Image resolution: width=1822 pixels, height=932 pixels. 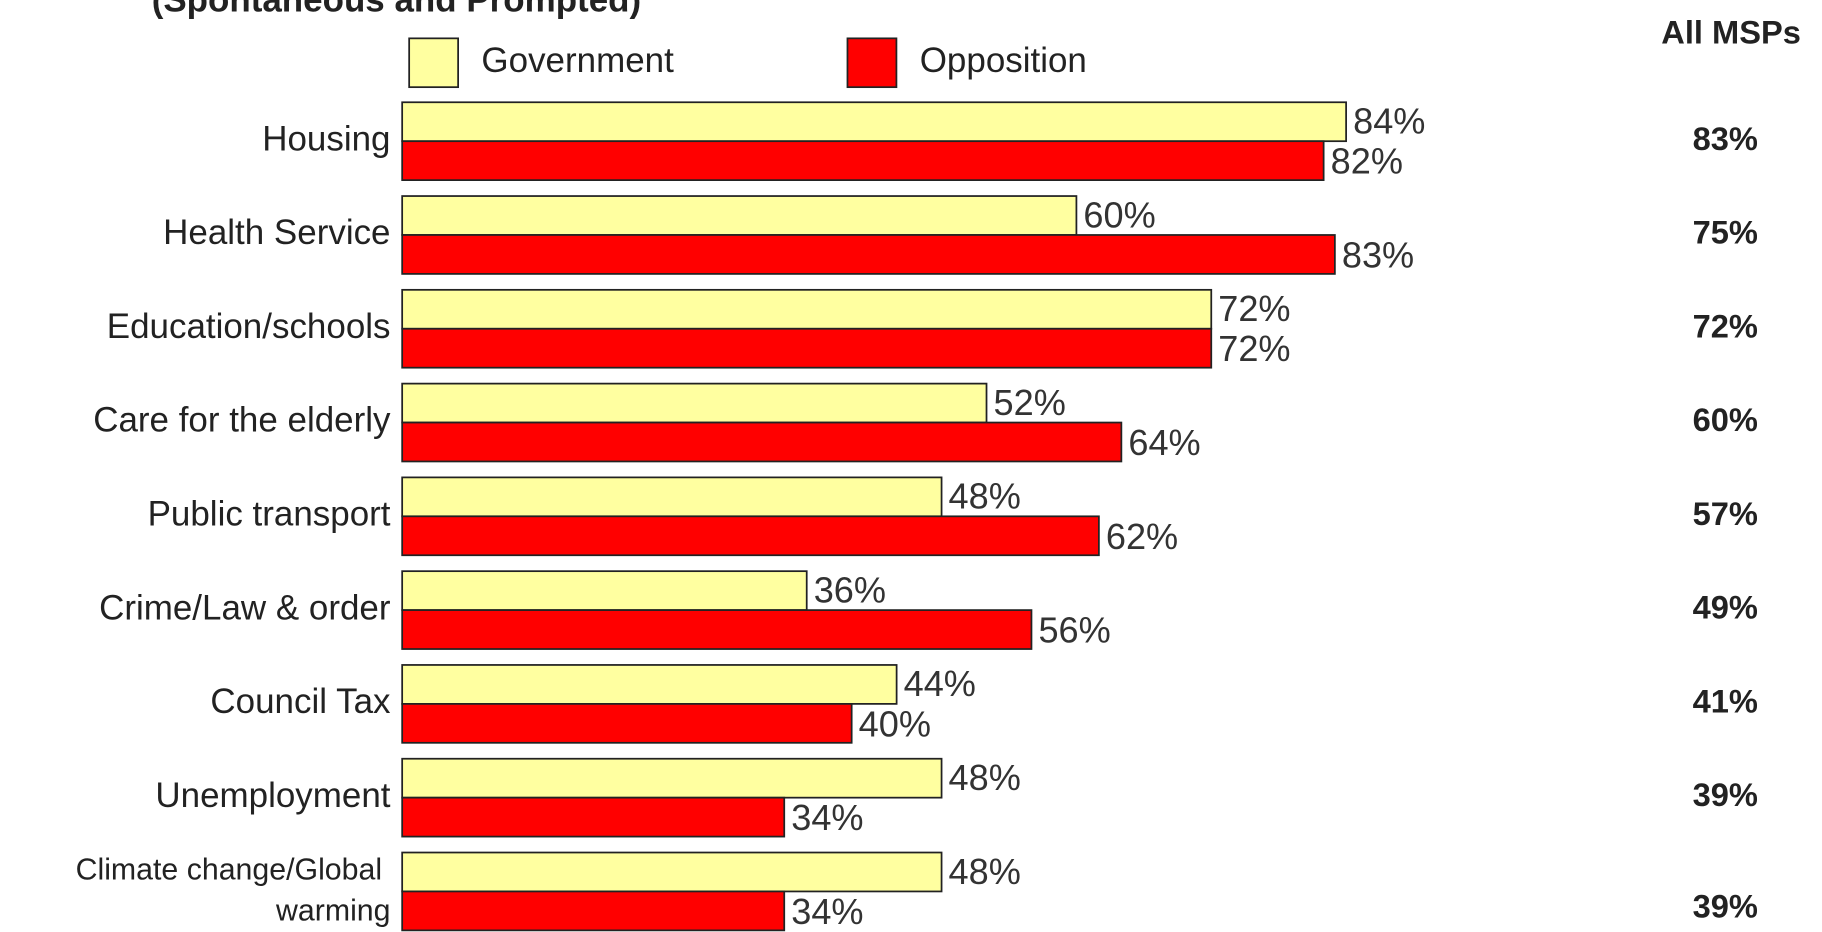 I want to click on value-label: 84%, so click(x=1389, y=121).